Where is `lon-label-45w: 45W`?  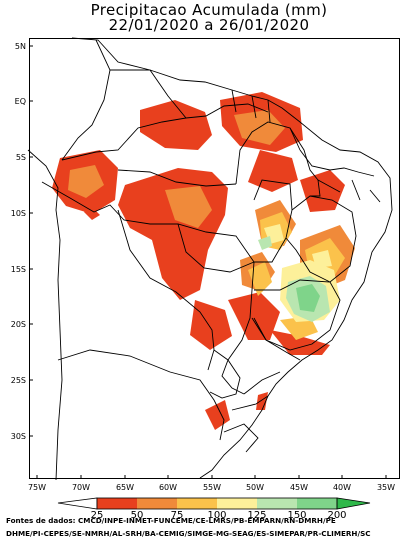
lon-label-45w: 45W is located at coordinates (299, 487).